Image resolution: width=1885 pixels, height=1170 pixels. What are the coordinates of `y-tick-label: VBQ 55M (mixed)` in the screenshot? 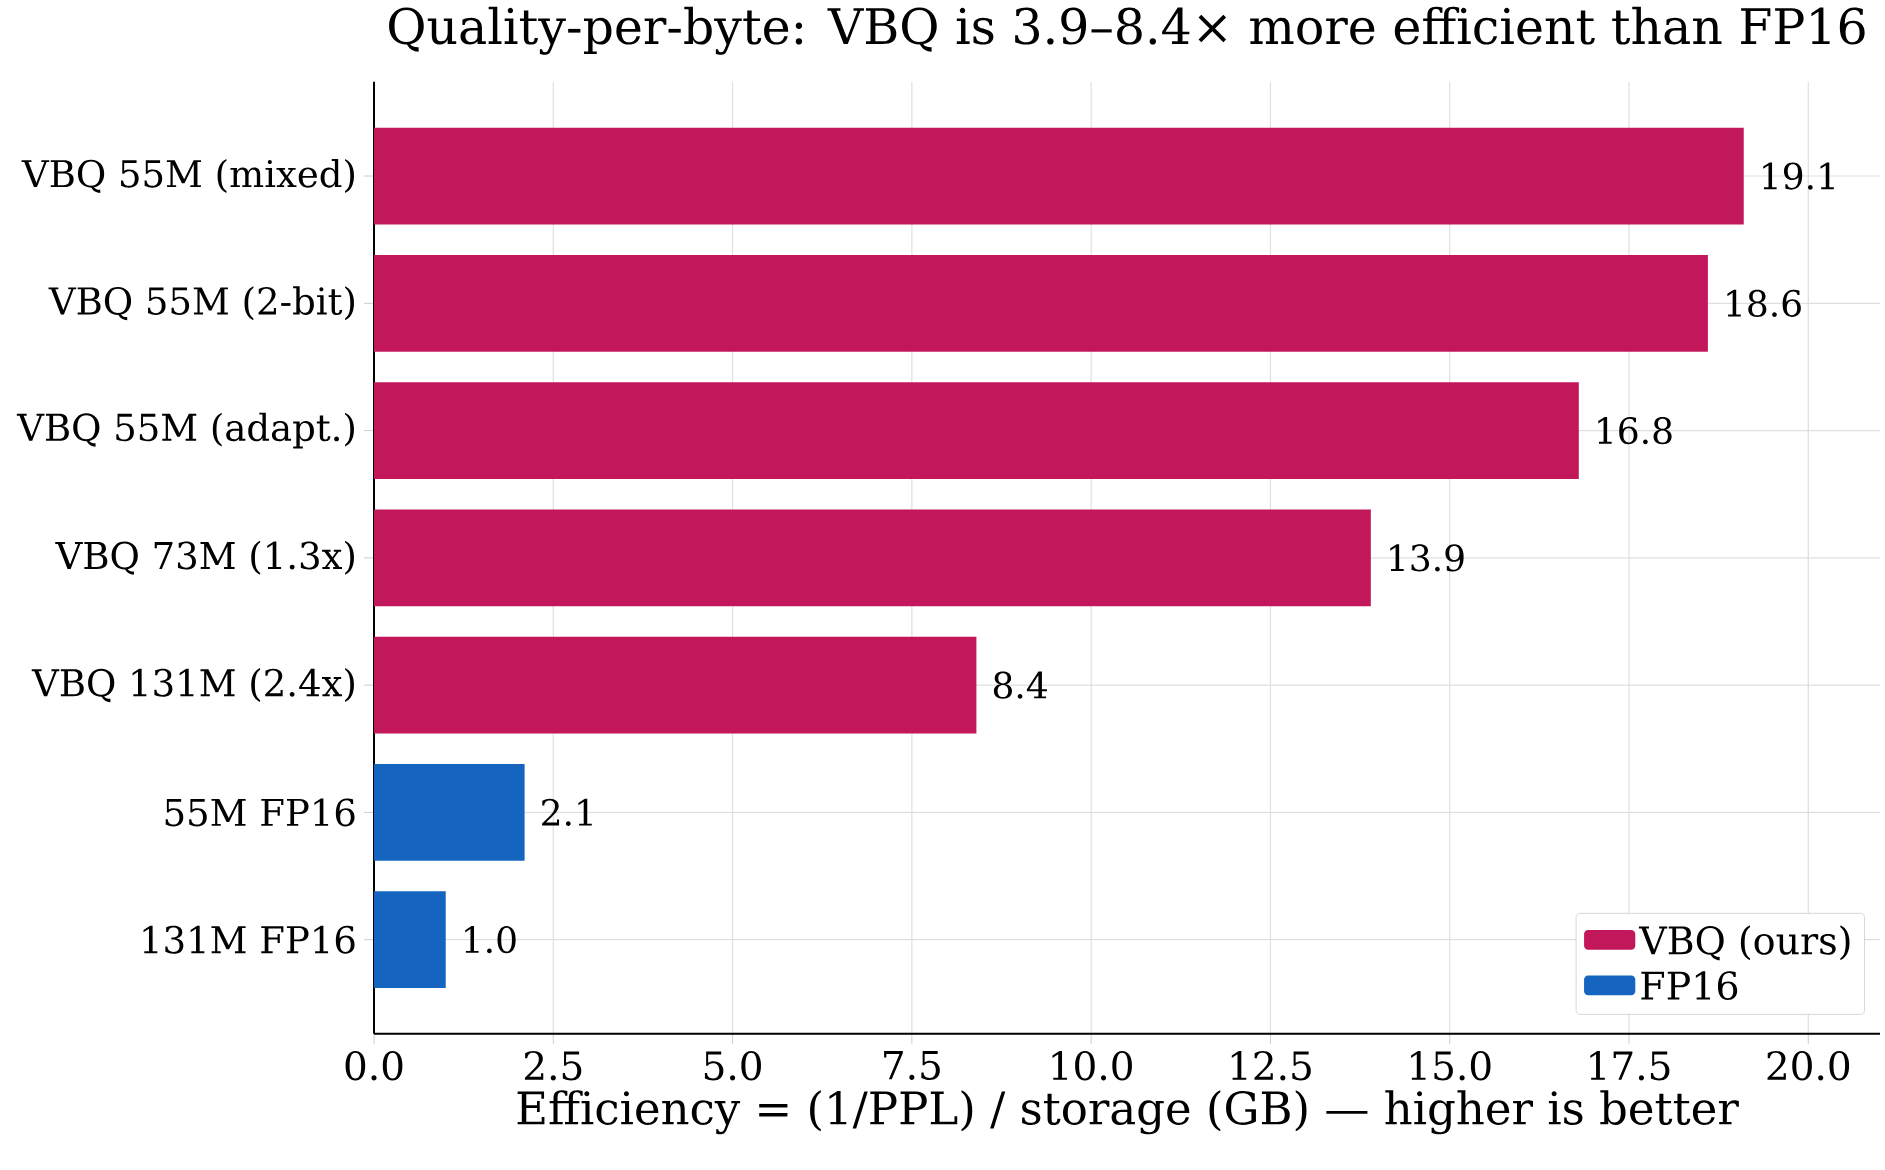 It's located at (187, 176).